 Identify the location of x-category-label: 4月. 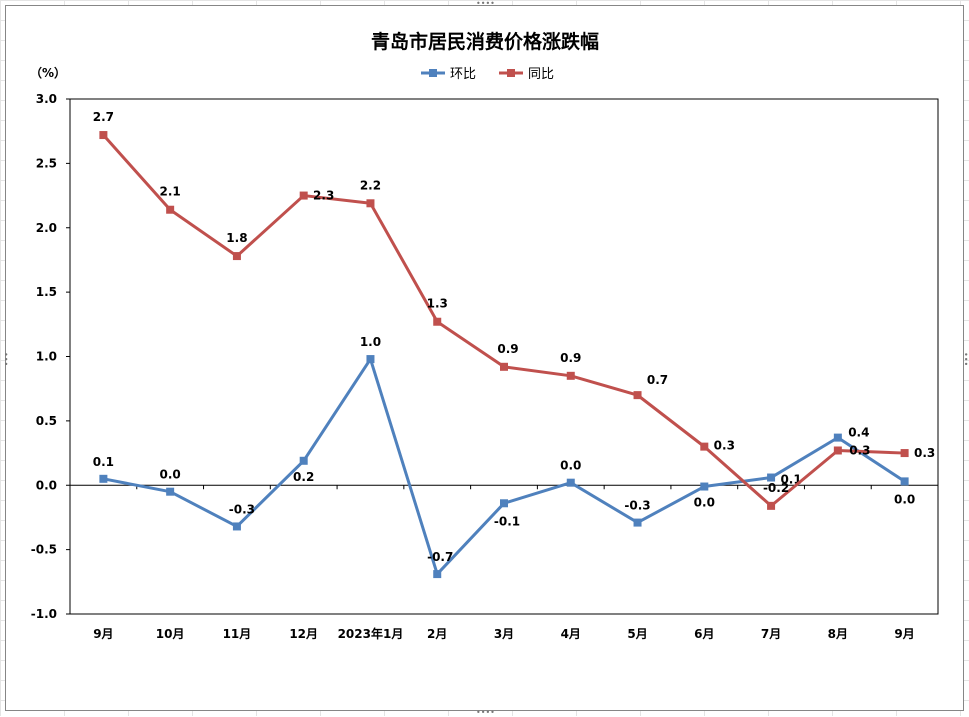
(571, 634).